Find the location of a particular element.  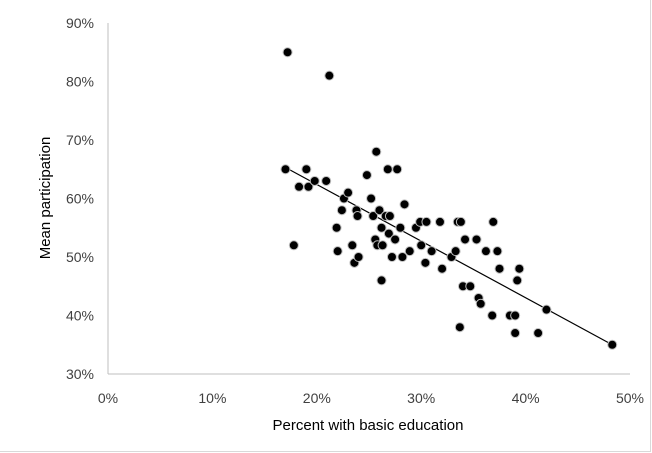

y-tick-label: 90% is located at coordinates (80, 23).